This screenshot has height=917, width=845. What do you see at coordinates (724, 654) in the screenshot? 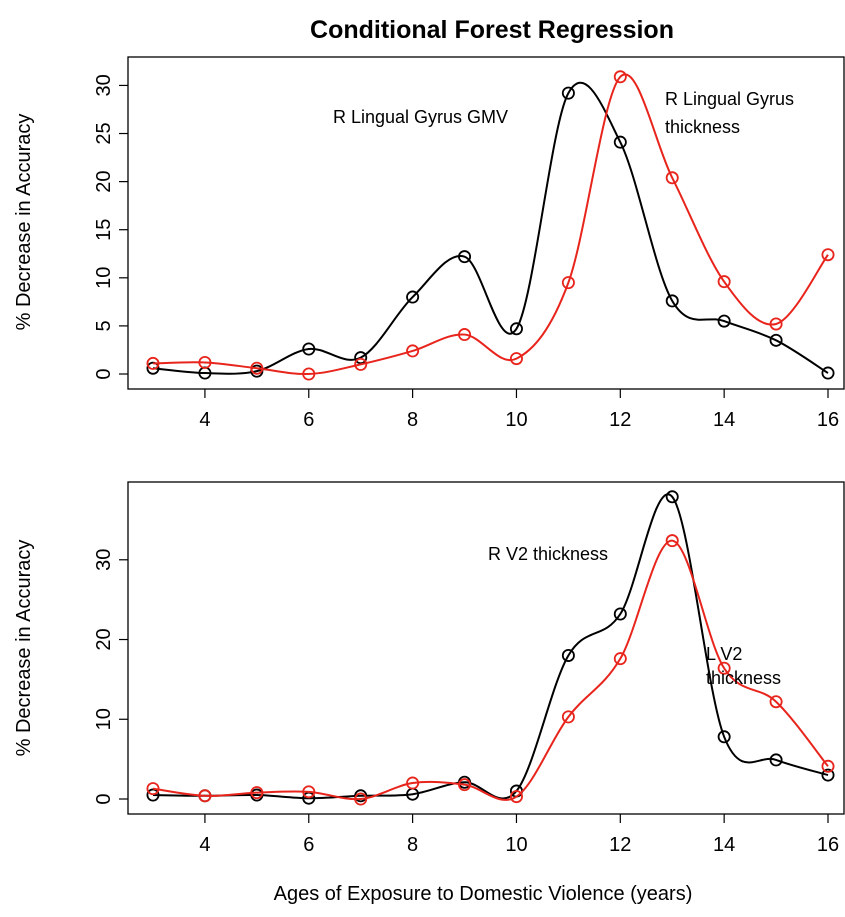
I see `series-annotation: L V2` at bounding box center [724, 654].